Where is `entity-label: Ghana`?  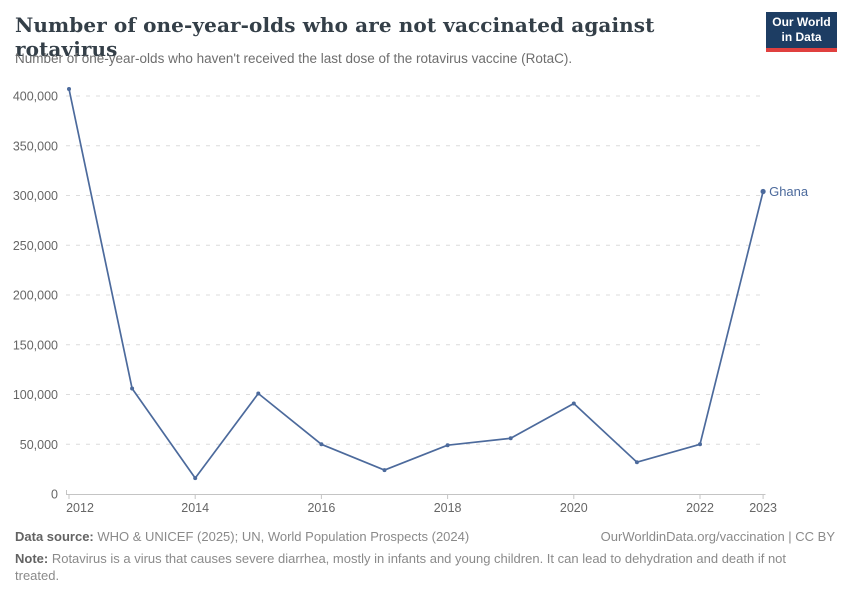 entity-label: Ghana is located at coordinates (789, 191).